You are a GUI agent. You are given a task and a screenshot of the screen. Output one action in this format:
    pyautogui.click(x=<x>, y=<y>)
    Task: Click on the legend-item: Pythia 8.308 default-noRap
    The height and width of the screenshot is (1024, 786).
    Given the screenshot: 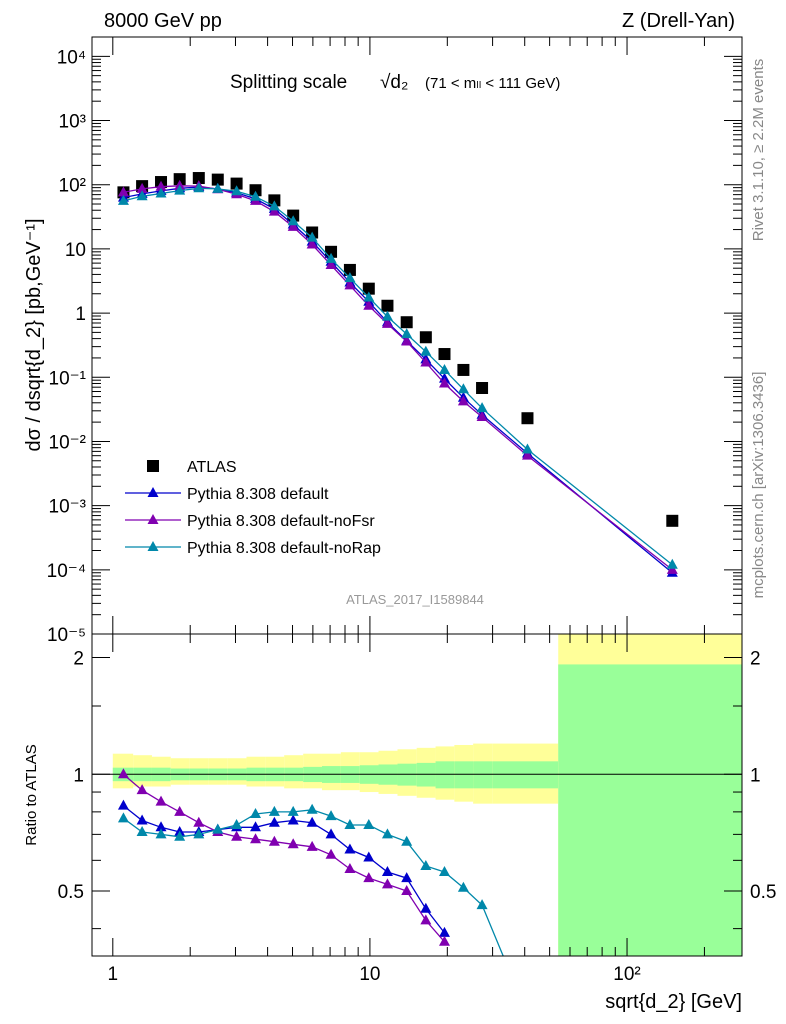 What is the action you would take?
    pyautogui.click(x=253, y=548)
    